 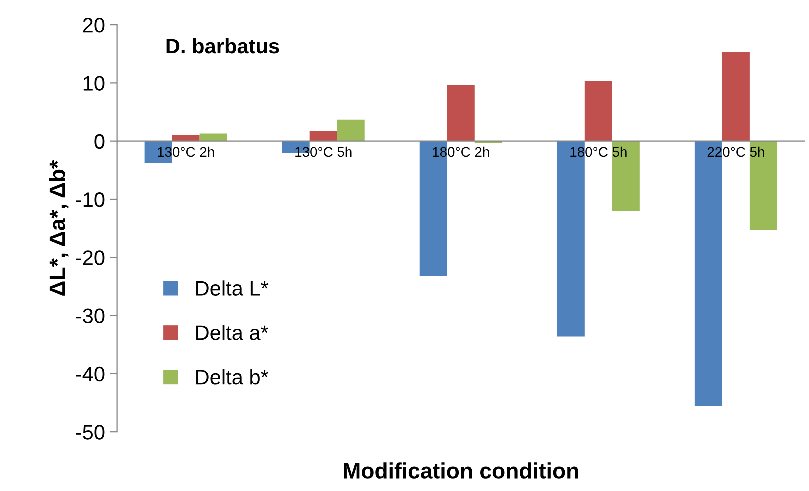 I want to click on x-tick-label: 130°C 5h, so click(x=324, y=152).